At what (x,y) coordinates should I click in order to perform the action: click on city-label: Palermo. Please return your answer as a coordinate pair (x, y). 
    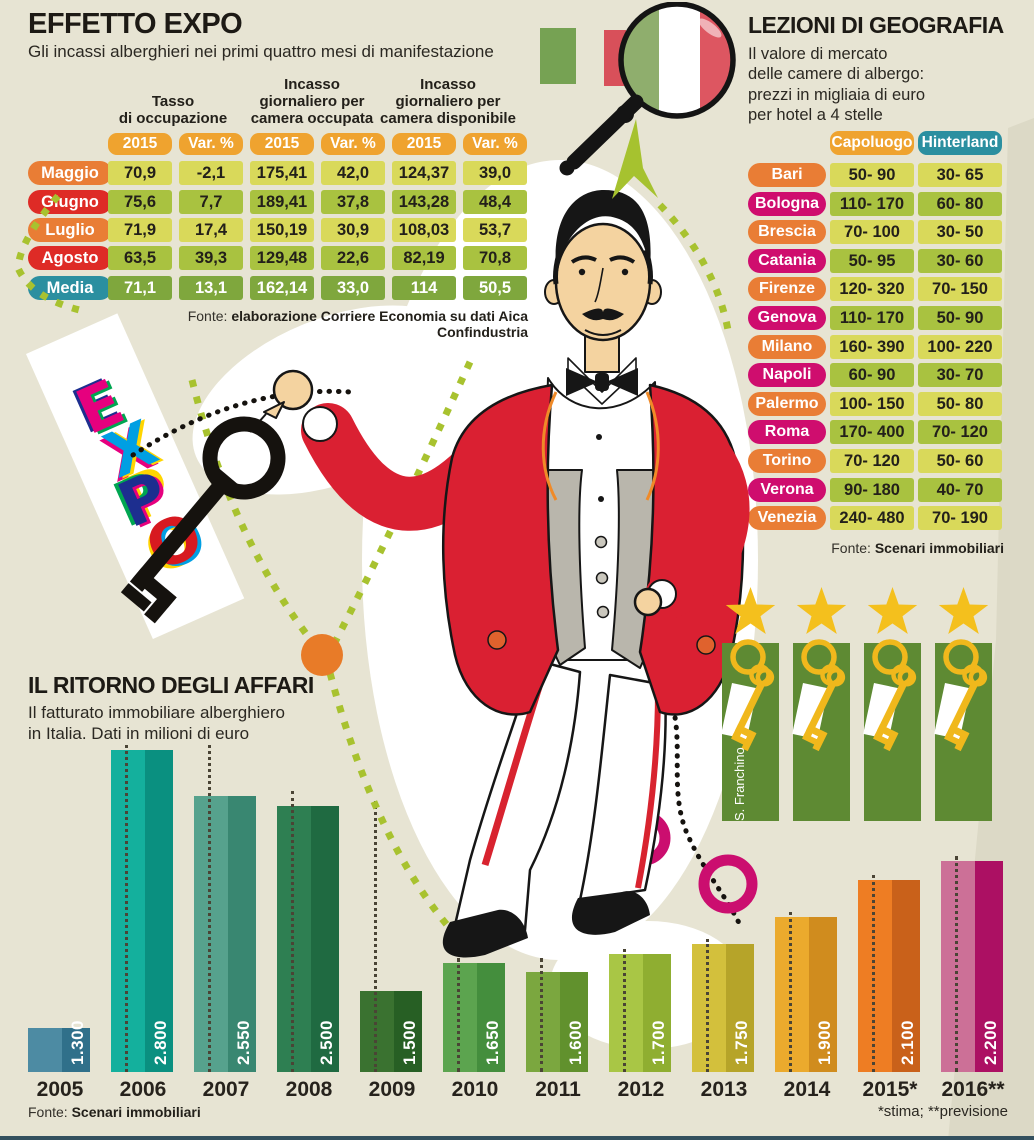
    Looking at the image, I should click on (787, 404).